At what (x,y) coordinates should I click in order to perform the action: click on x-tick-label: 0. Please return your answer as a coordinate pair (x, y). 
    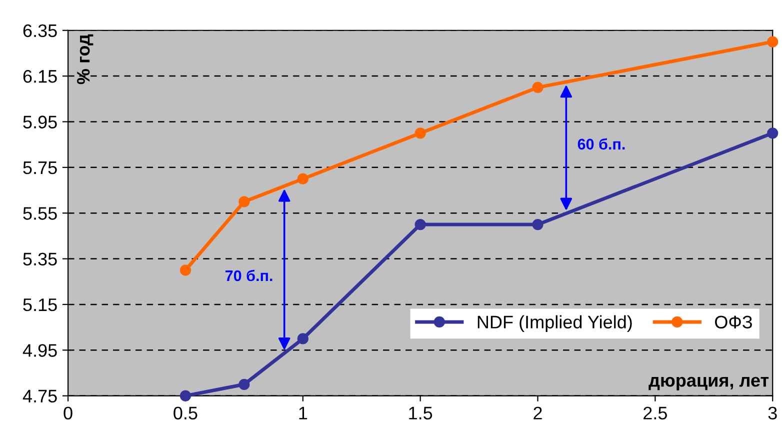
    Looking at the image, I should click on (68, 413).